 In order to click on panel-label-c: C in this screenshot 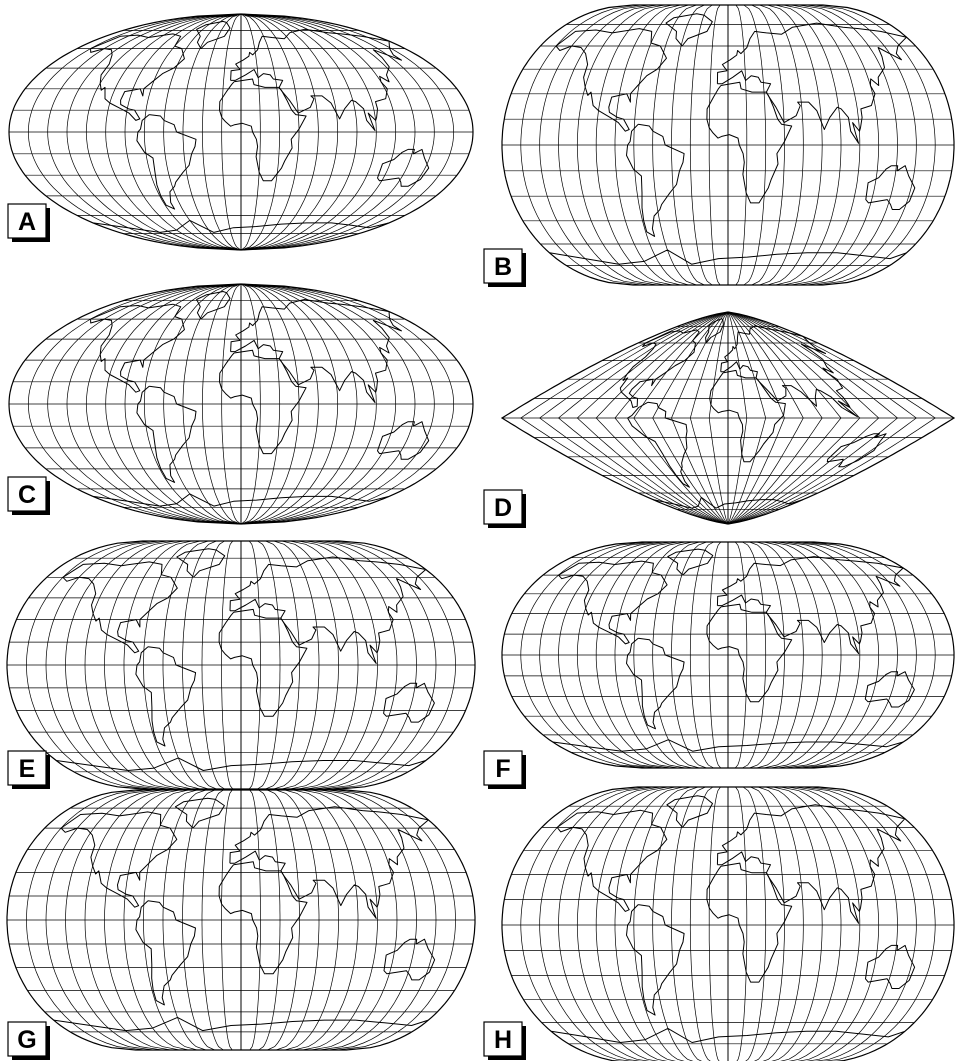, I will do `click(28, 495)`.